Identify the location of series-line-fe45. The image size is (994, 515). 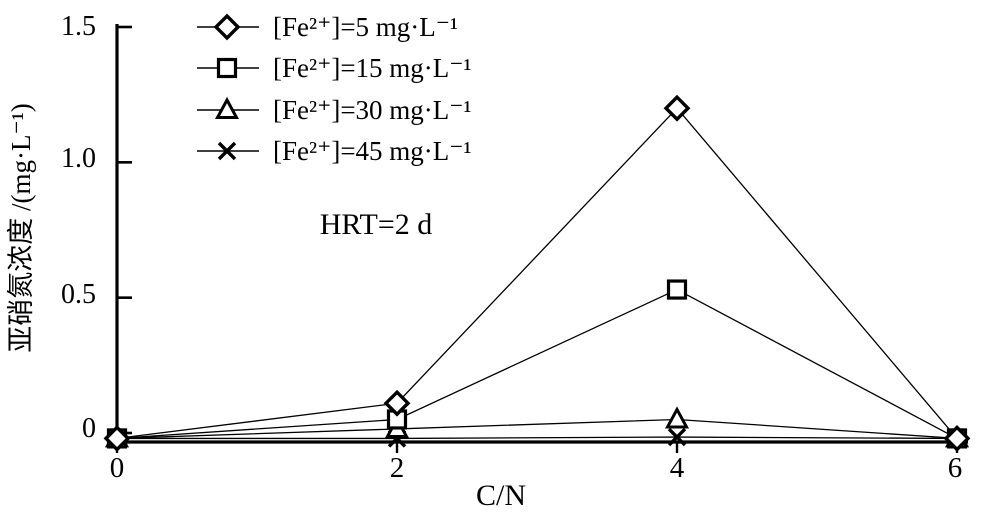
(537, 438).